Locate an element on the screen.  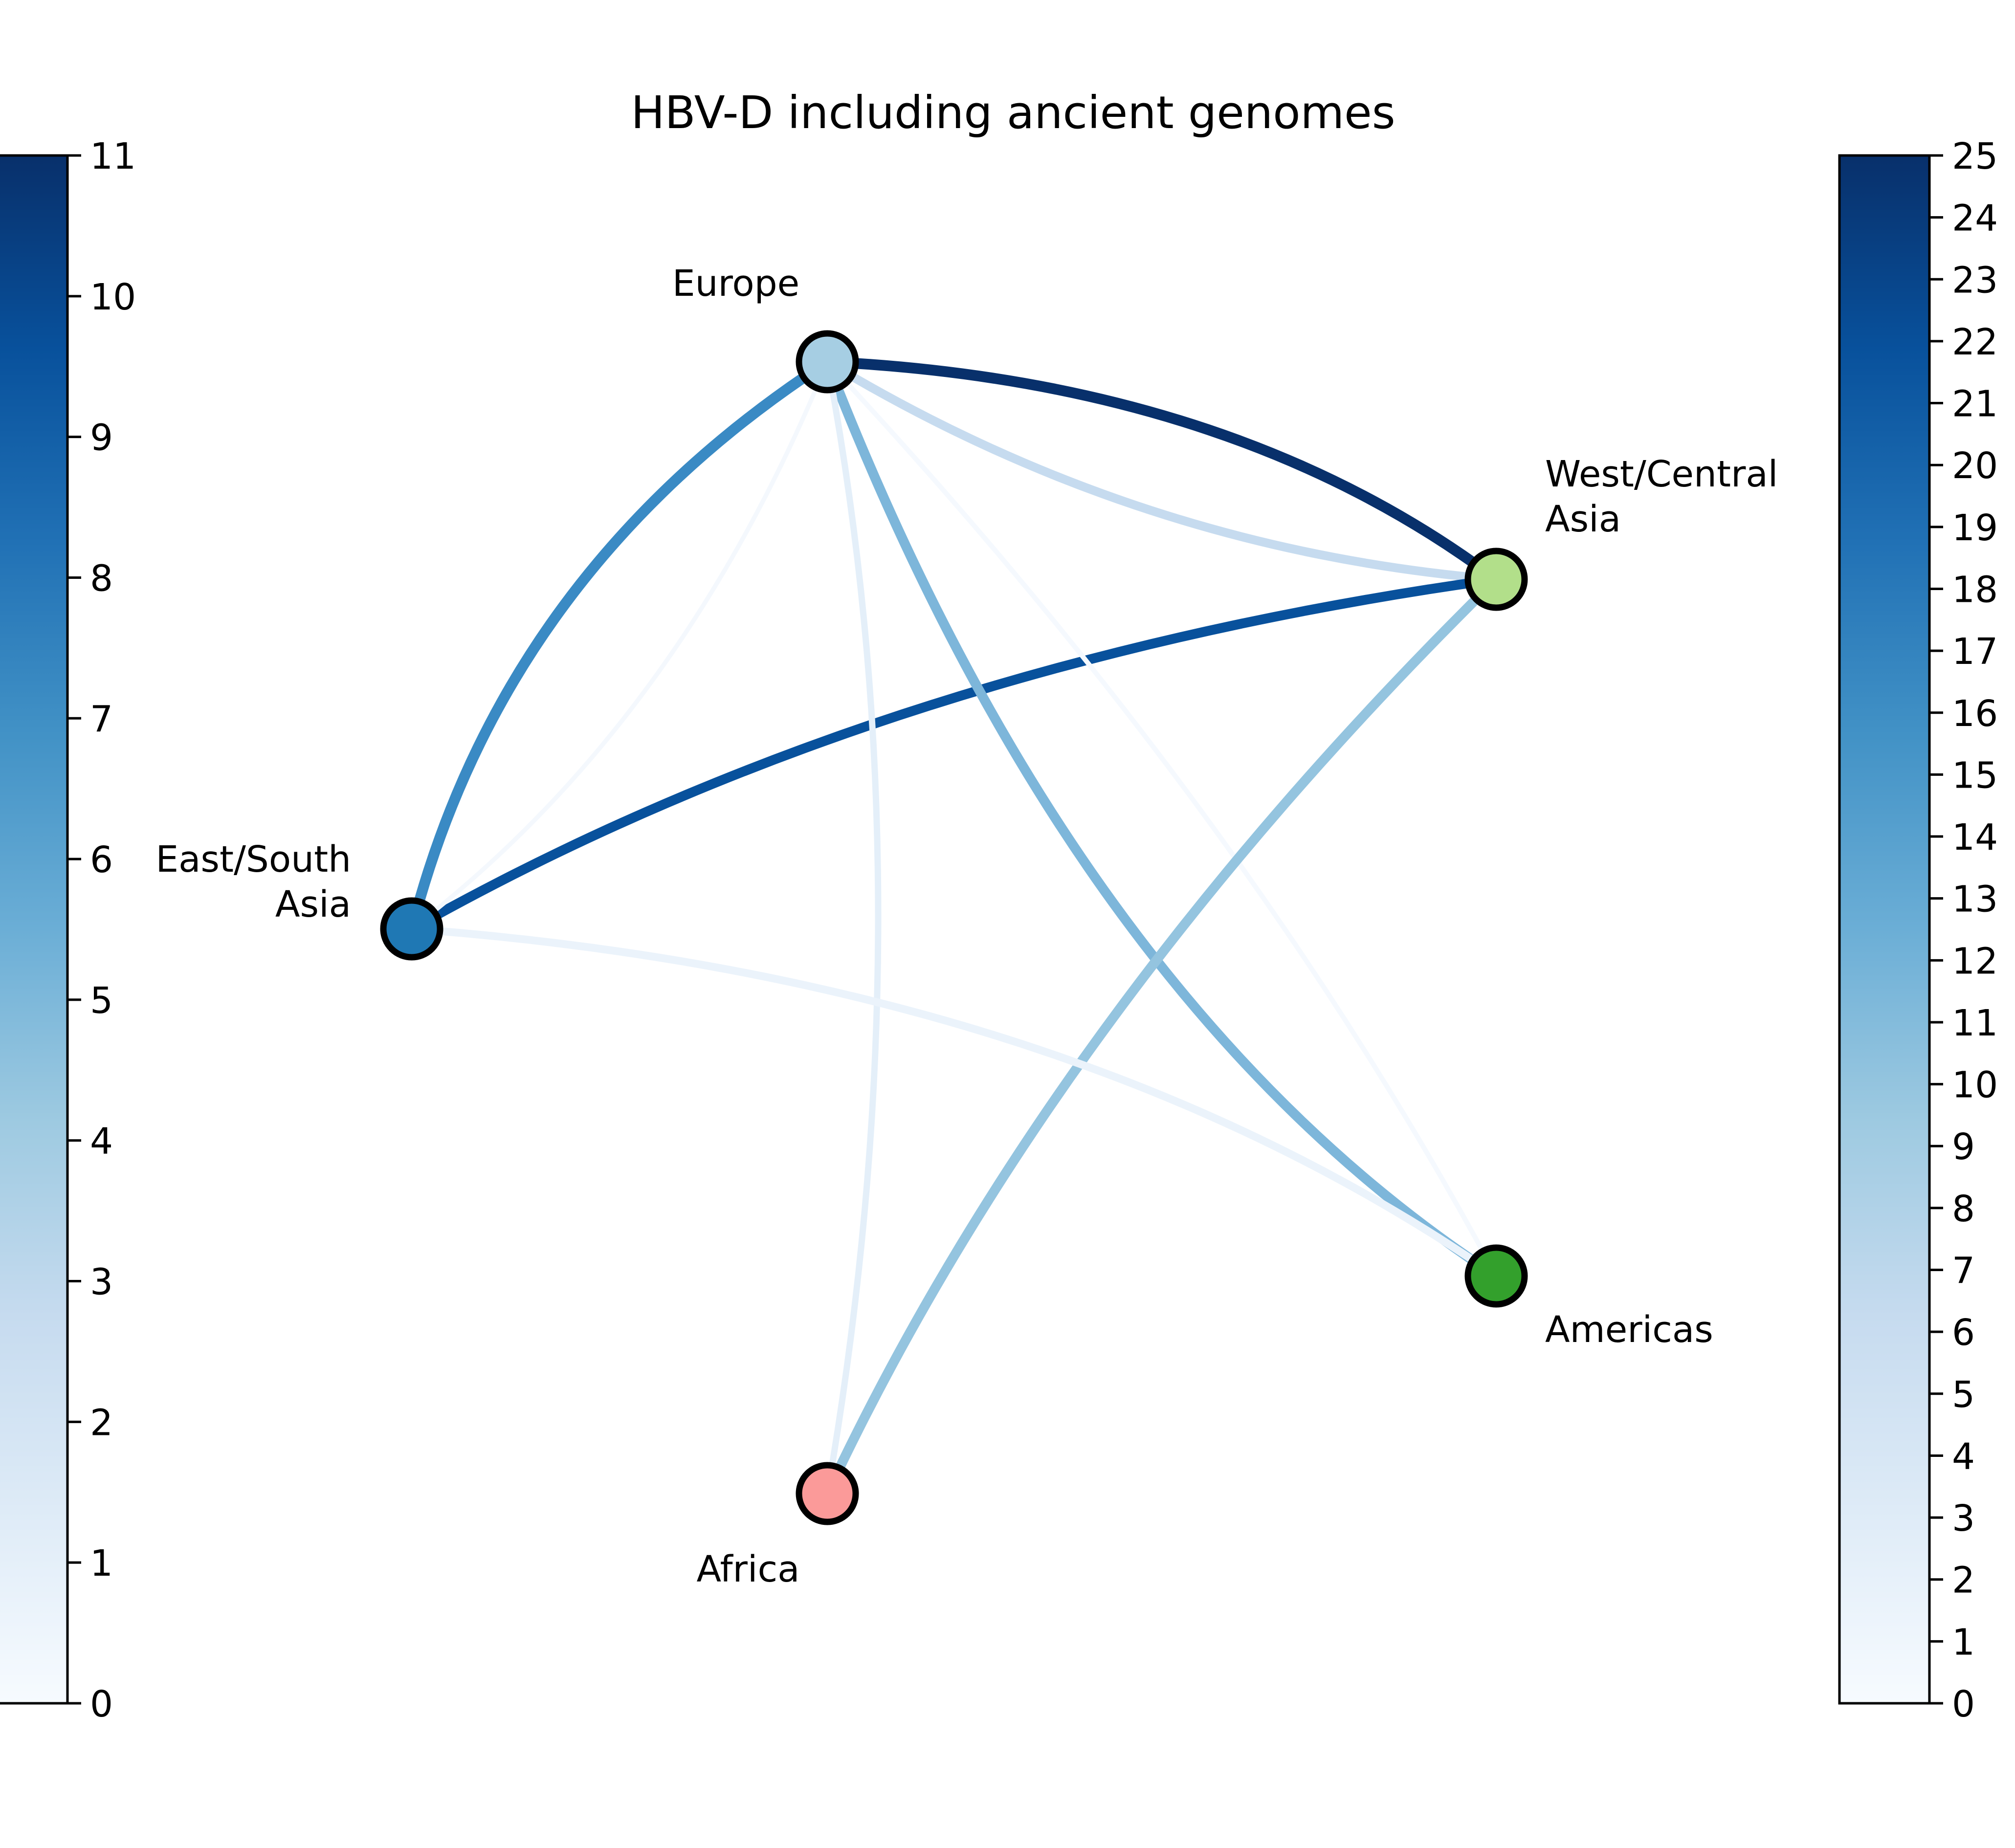
cbar-right-tick-label: 6 is located at coordinates (1963, 1333).